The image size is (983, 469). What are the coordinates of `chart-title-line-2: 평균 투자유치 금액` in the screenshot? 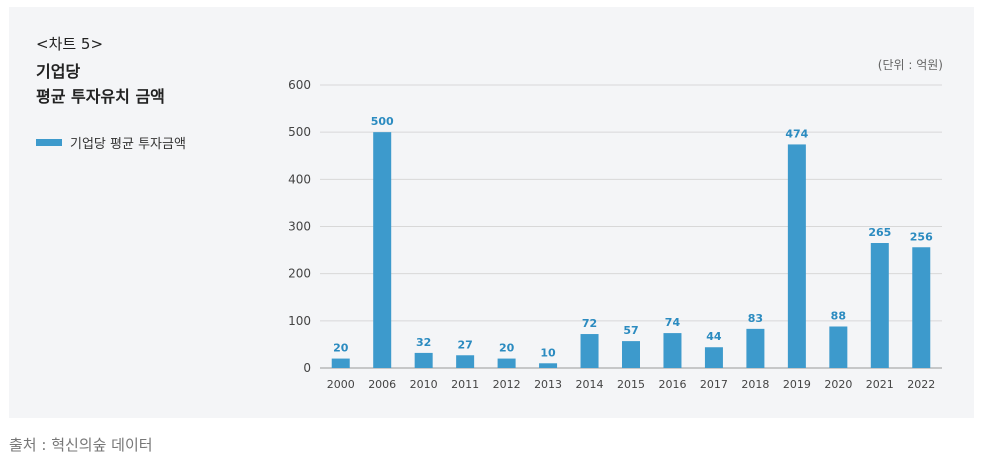 It's located at (100, 96).